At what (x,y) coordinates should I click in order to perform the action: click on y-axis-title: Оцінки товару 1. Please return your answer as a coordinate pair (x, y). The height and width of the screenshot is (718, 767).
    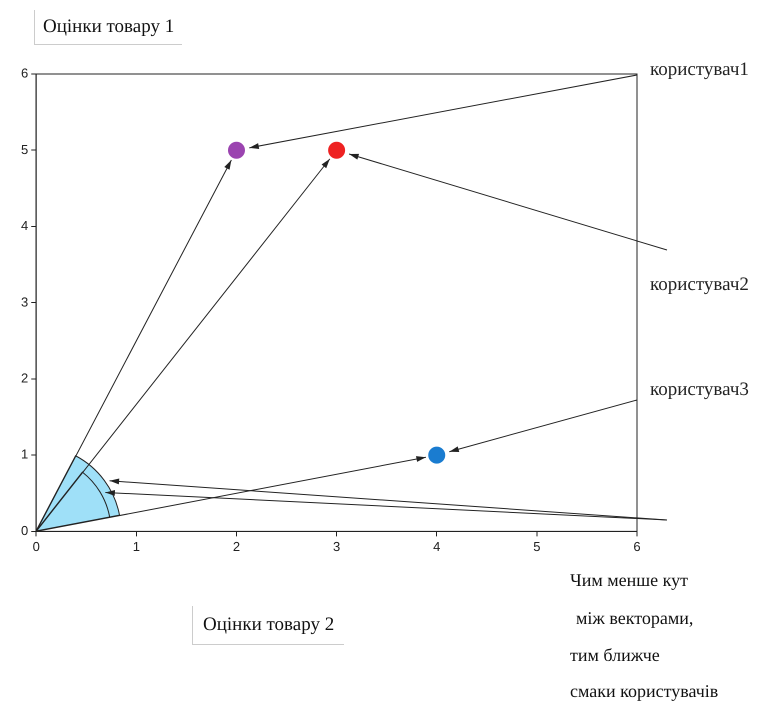
    Looking at the image, I should click on (108, 27).